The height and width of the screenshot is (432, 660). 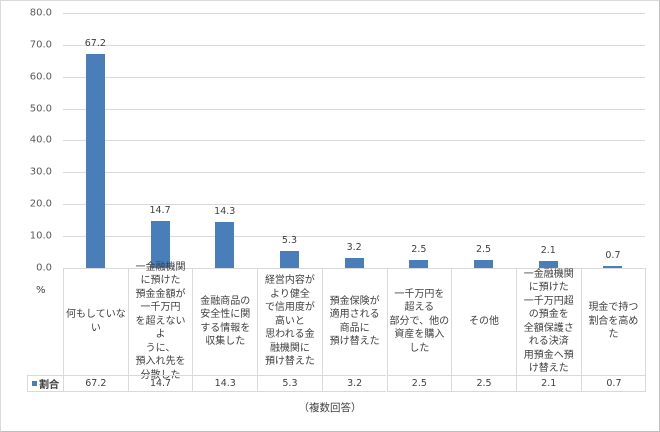 I want to click on y-axis-tick-label: 20.0, so click(x=40, y=204).